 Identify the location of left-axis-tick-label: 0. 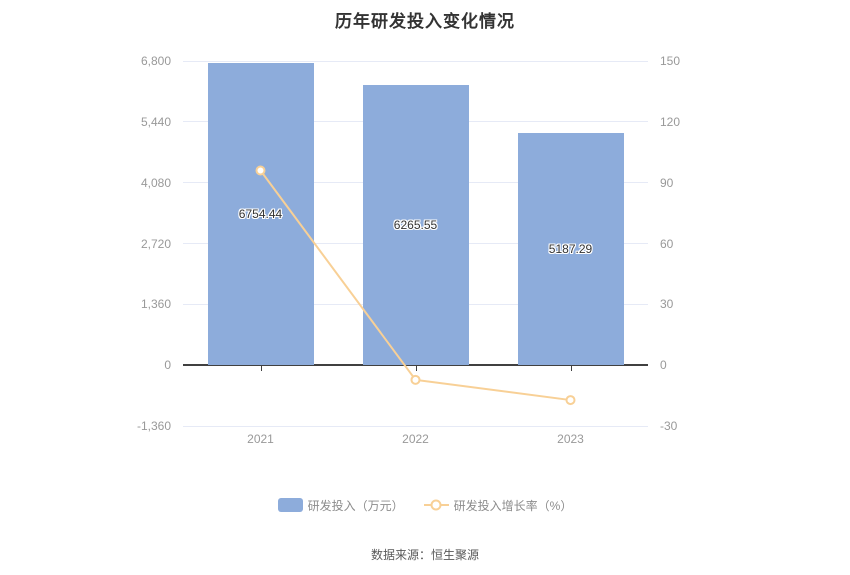
(167, 365).